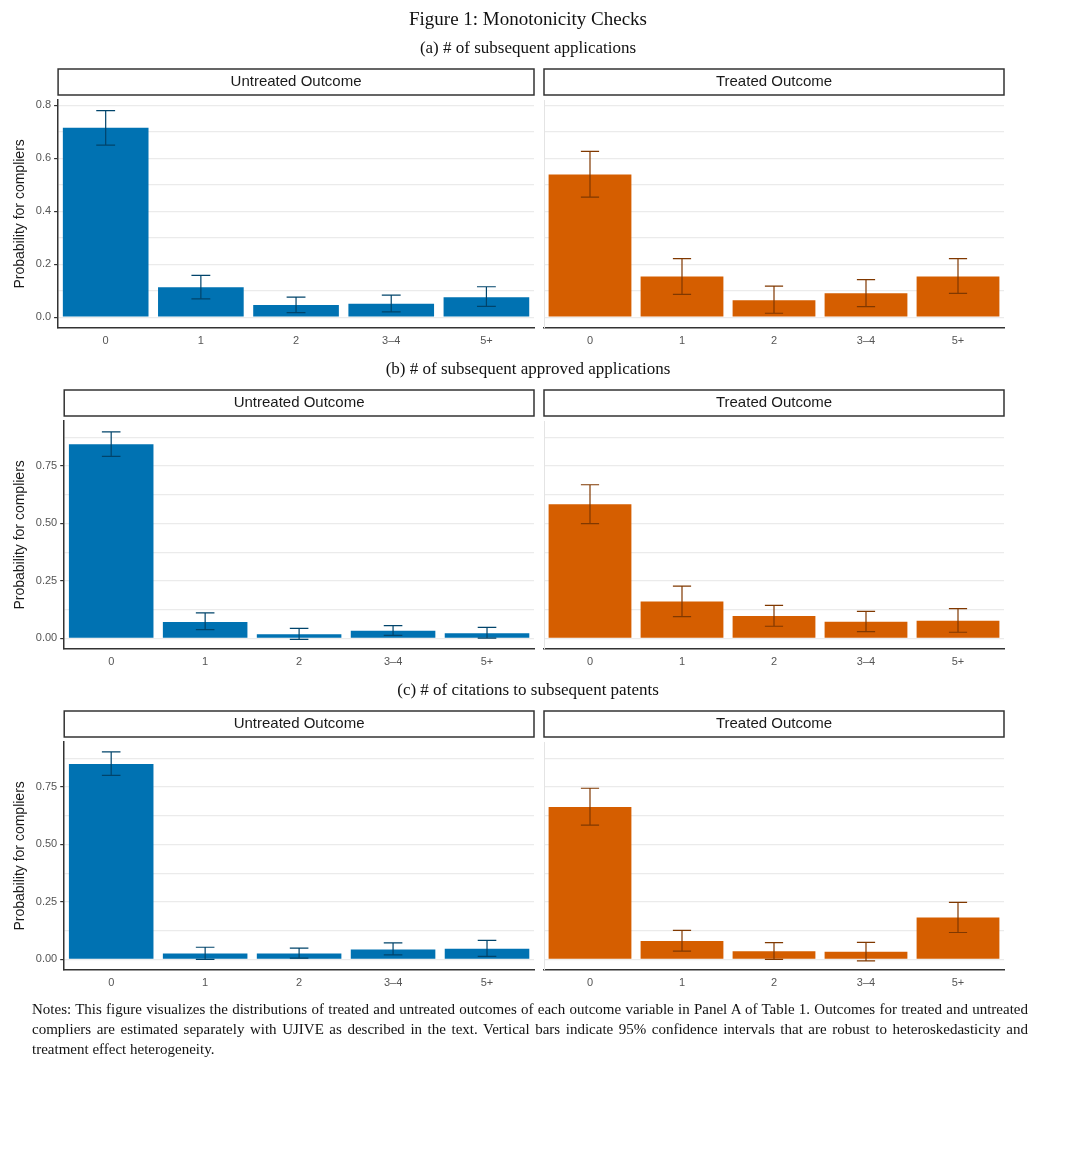  I want to click on y-tick-label: 0.0, so click(43, 316).